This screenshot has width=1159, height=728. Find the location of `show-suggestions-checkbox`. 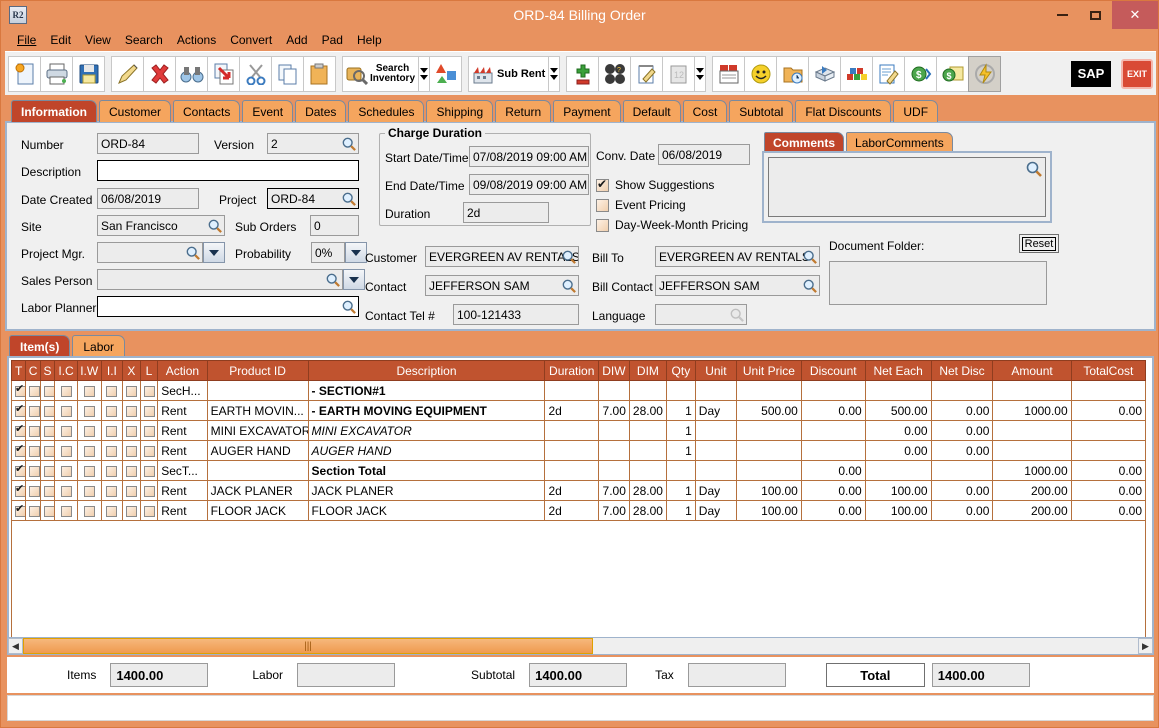

show-suggestions-checkbox is located at coordinates (602, 184).